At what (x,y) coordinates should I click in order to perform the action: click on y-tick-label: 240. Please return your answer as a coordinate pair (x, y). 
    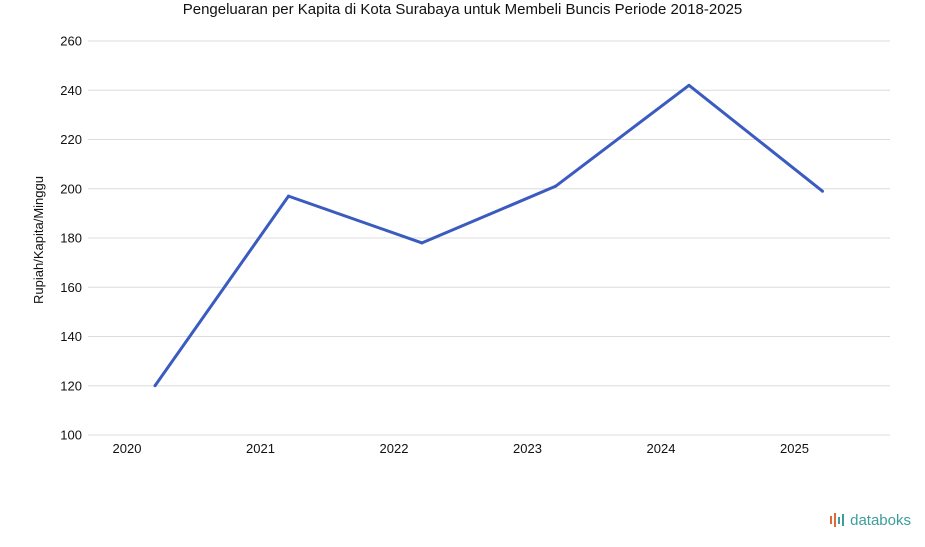
    Looking at the image, I should click on (71, 90).